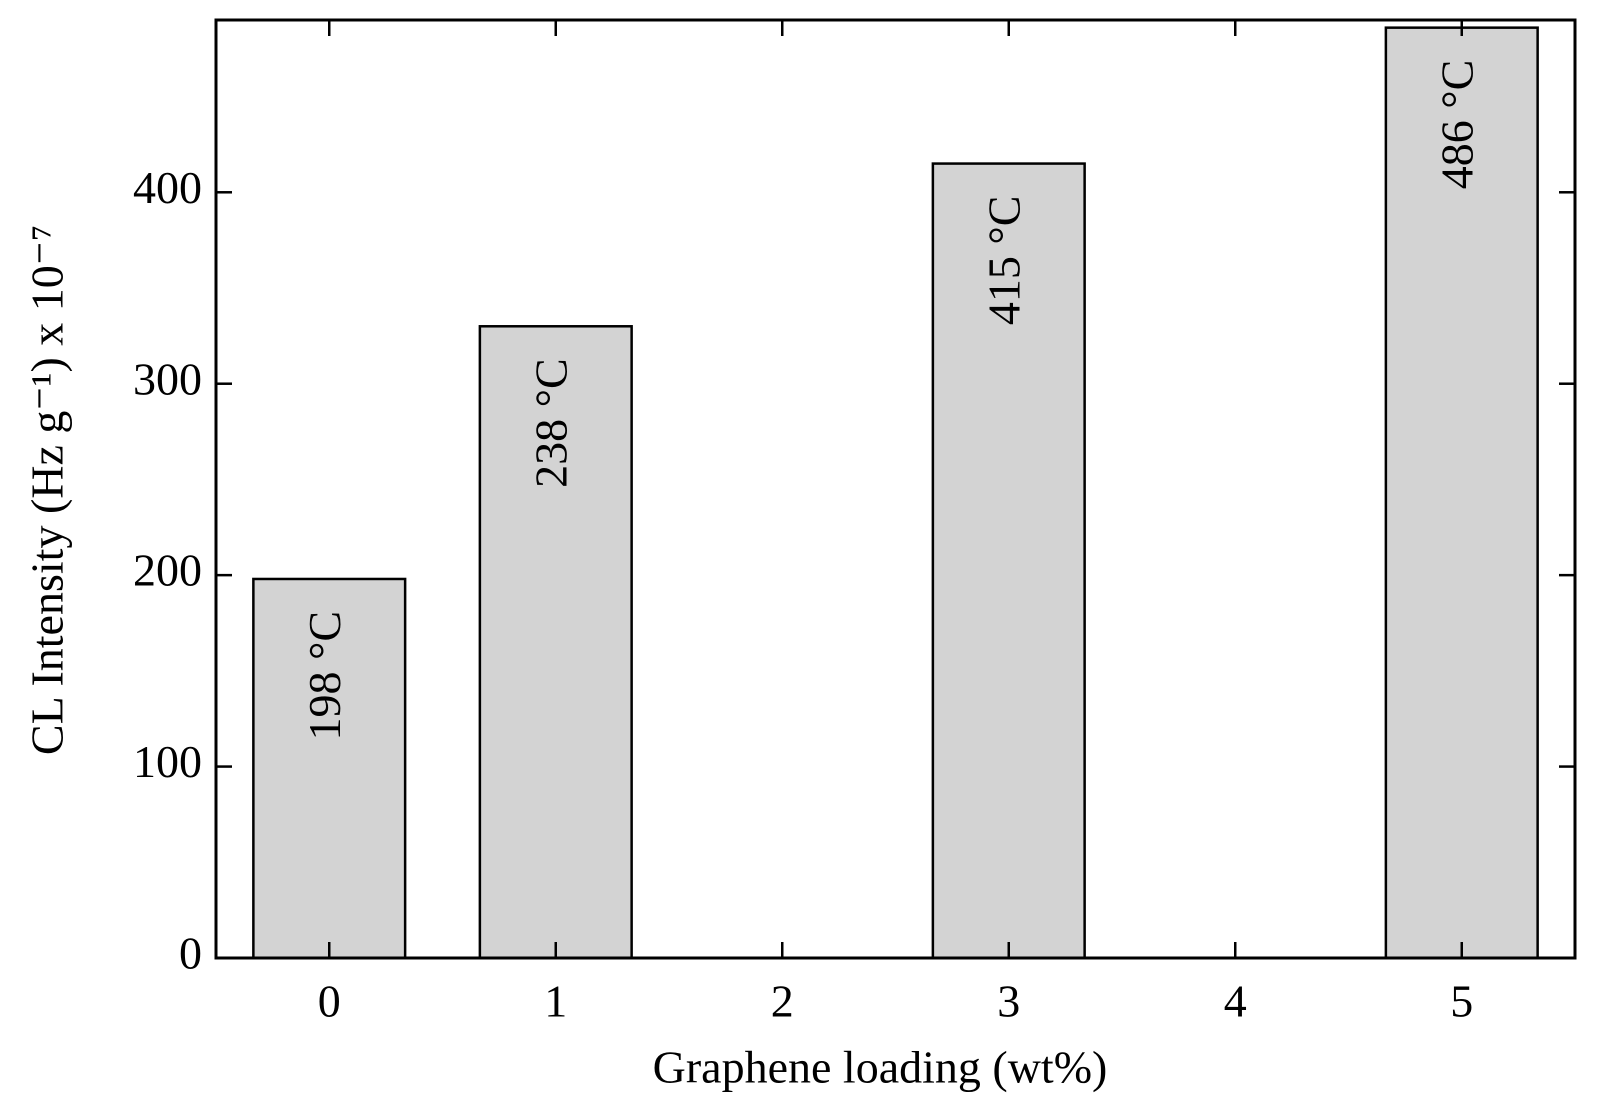 This screenshot has width=1600, height=1120. Describe the element at coordinates (1008, 1001) in the screenshot. I see `x-tick-label: 3` at that location.